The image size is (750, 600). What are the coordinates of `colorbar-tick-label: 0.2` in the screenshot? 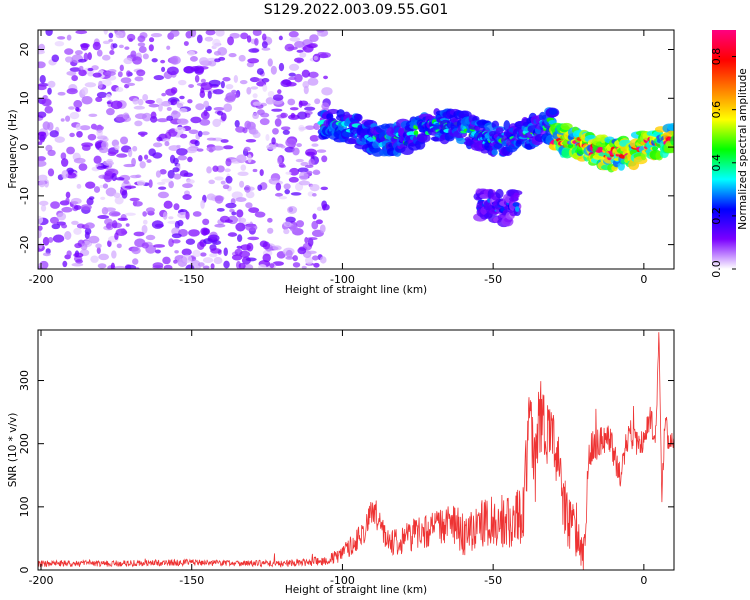 It's located at (716, 216).